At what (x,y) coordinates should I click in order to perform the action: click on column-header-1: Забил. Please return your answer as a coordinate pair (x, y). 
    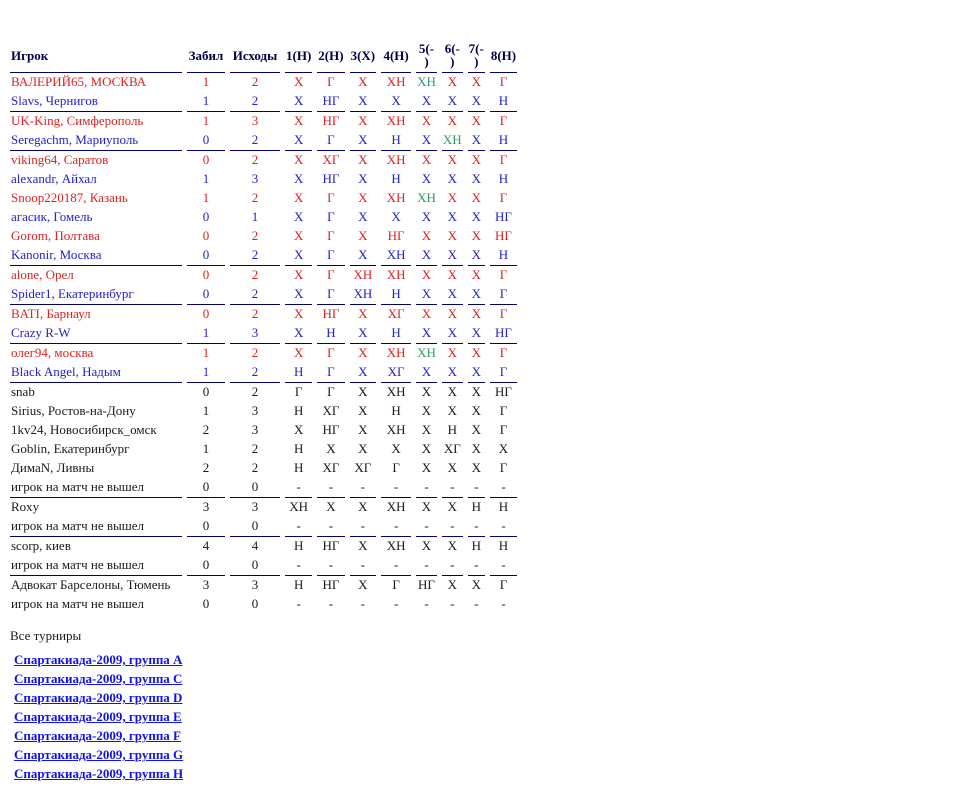
    Looking at the image, I should click on (206, 54).